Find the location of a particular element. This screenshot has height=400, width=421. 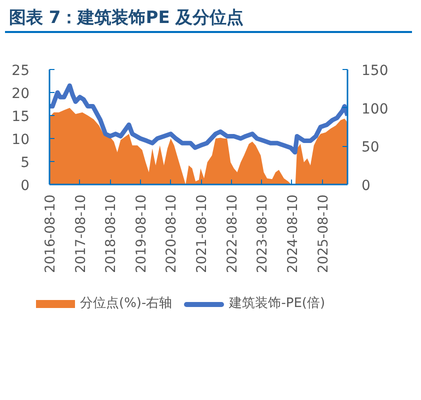

x-tick-label: 2016-08-10 is located at coordinates (50, 233).